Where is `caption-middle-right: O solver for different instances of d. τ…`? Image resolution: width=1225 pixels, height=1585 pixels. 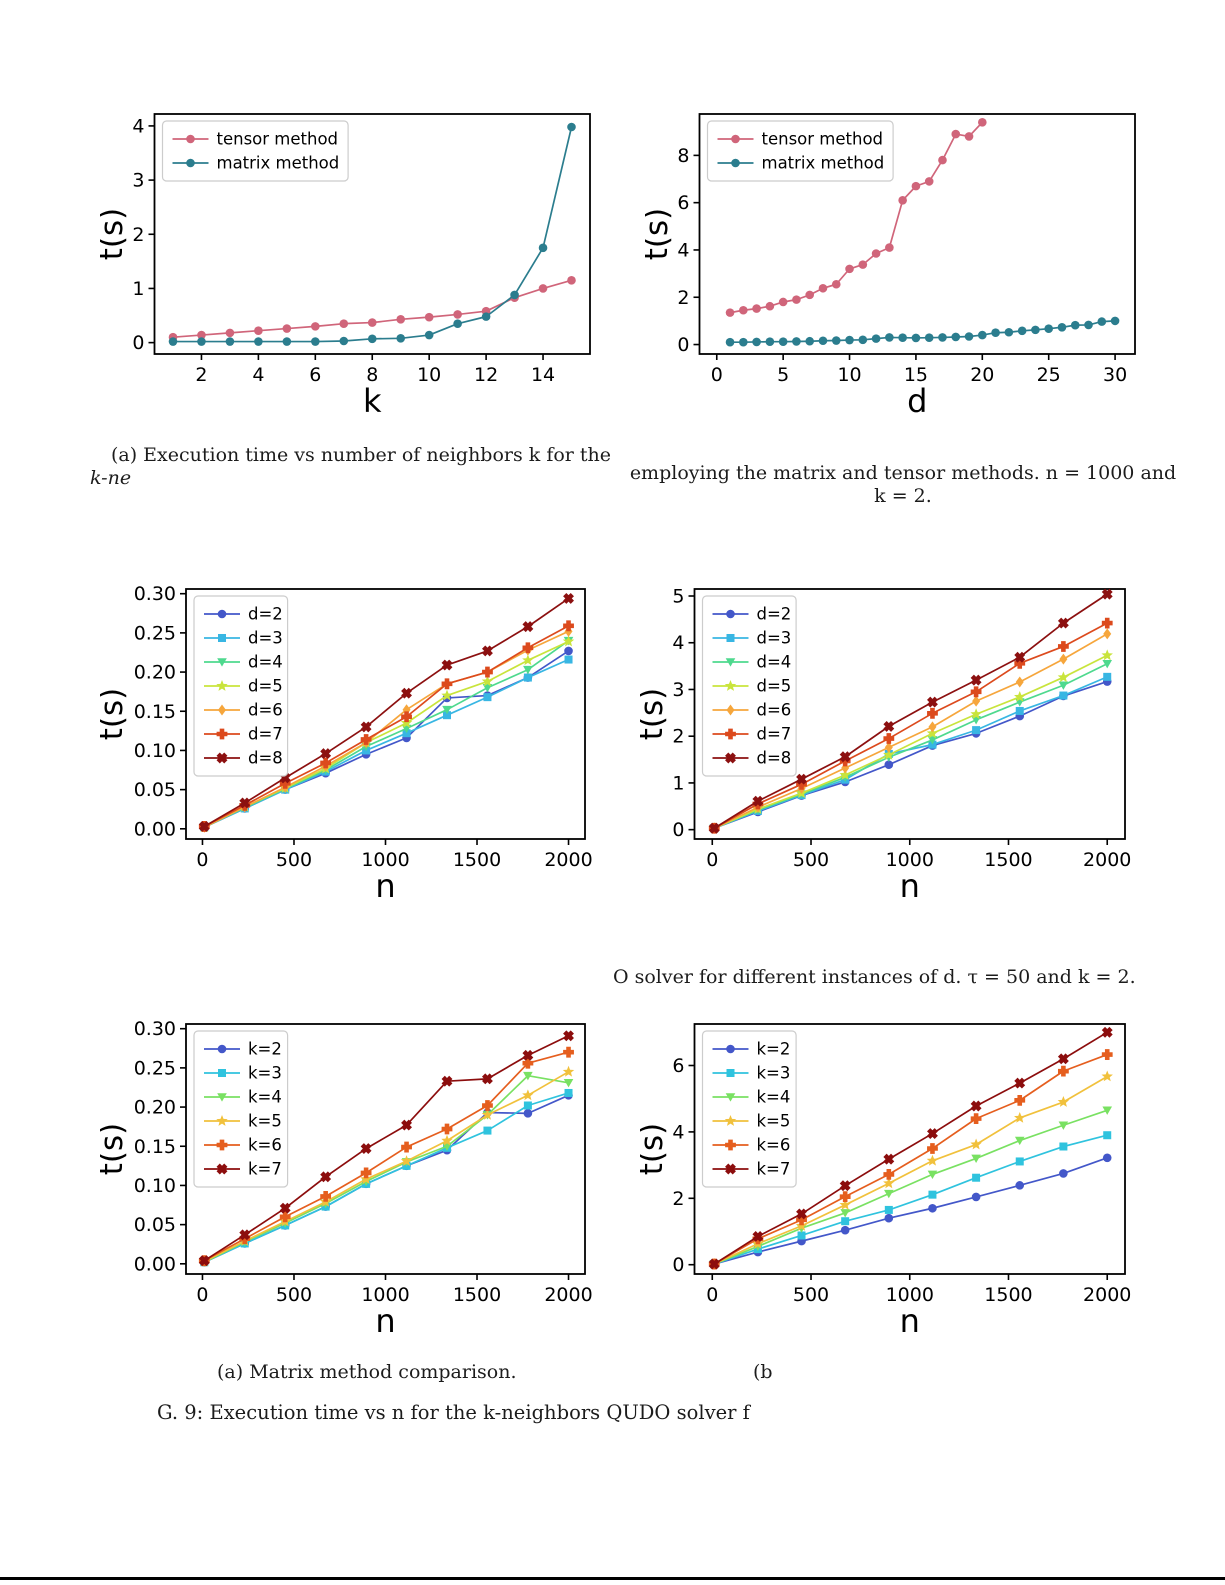 caption-middle-right: O solver for different instances of d. τ… is located at coordinates (874, 977).